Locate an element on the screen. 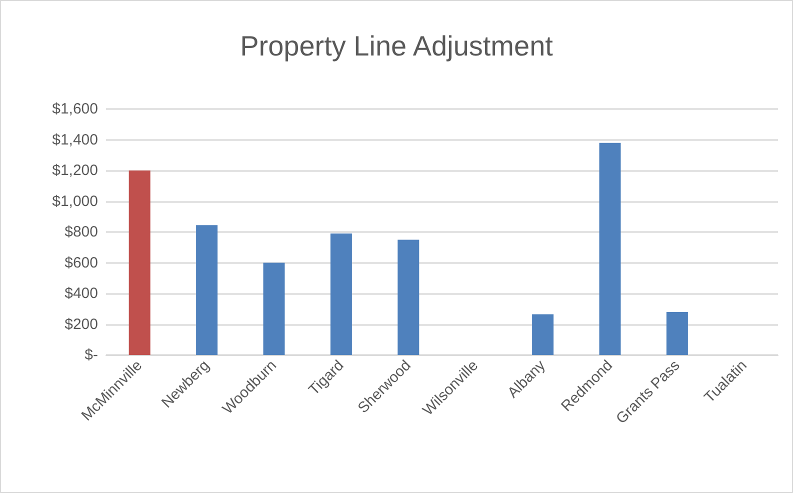 The width and height of the screenshot is (793, 493). y-tick-label: $800 is located at coordinates (81, 232).